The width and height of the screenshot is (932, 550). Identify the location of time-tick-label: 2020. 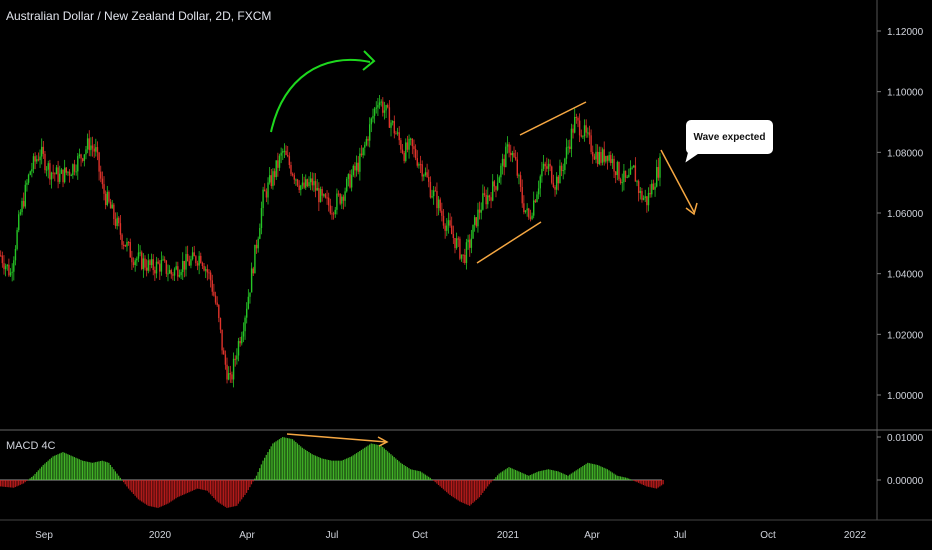
(160, 535).